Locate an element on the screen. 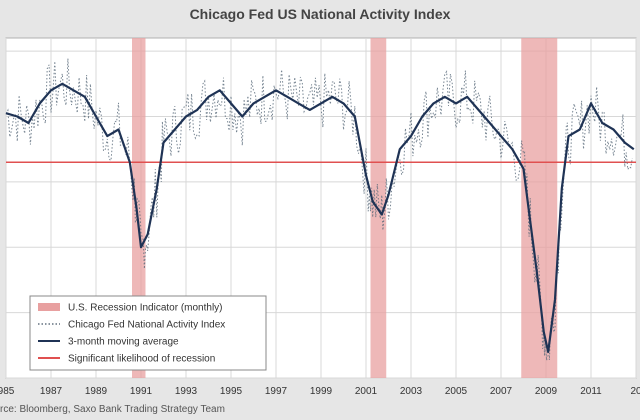 The height and width of the screenshot is (420, 640). recession-band is located at coordinates (139, 208).